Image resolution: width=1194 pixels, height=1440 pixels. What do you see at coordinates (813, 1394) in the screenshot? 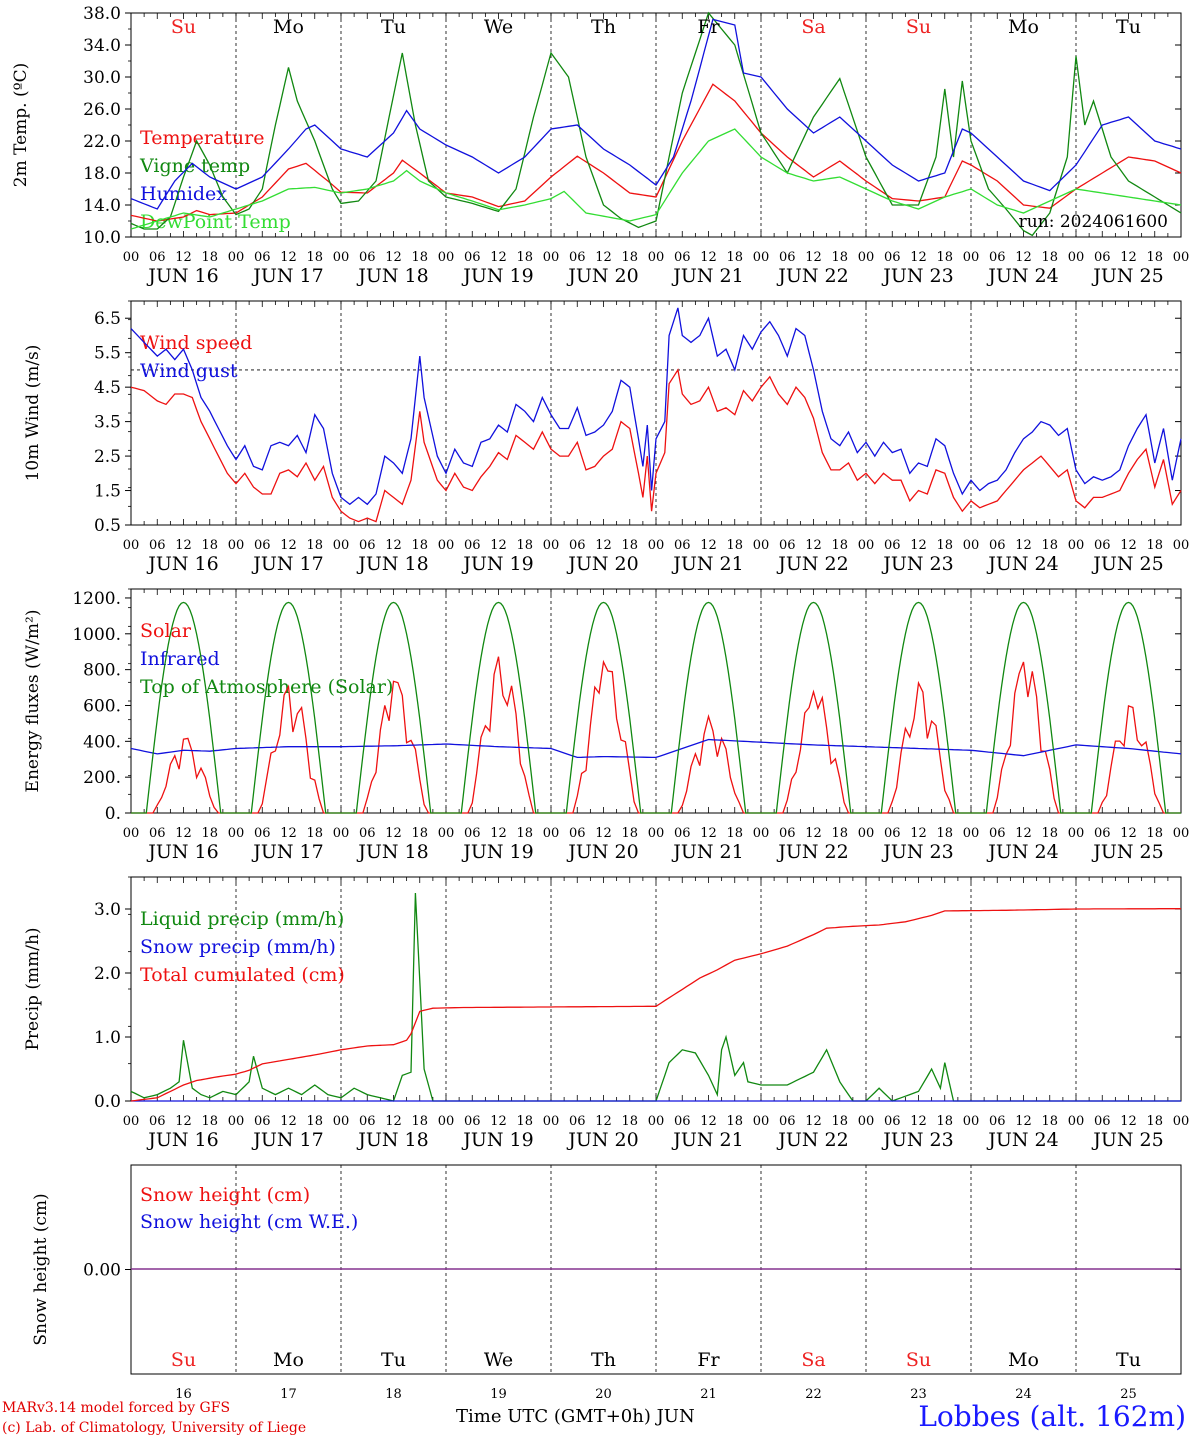
I see `day-number-label: 22` at bounding box center [813, 1394].